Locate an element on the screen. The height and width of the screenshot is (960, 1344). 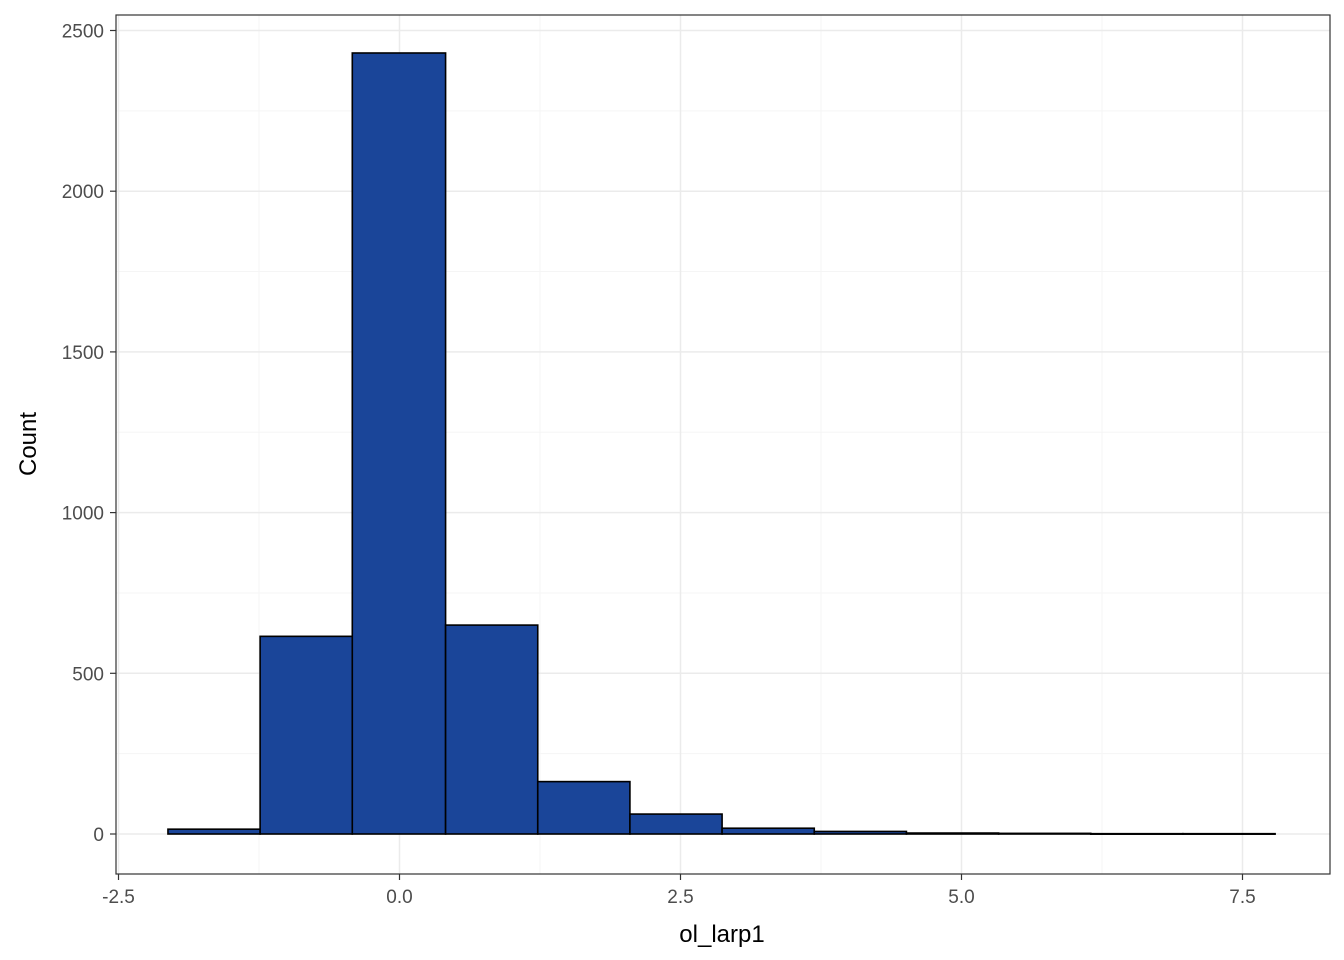
x-tick-label: 2.5 is located at coordinates (680, 897).